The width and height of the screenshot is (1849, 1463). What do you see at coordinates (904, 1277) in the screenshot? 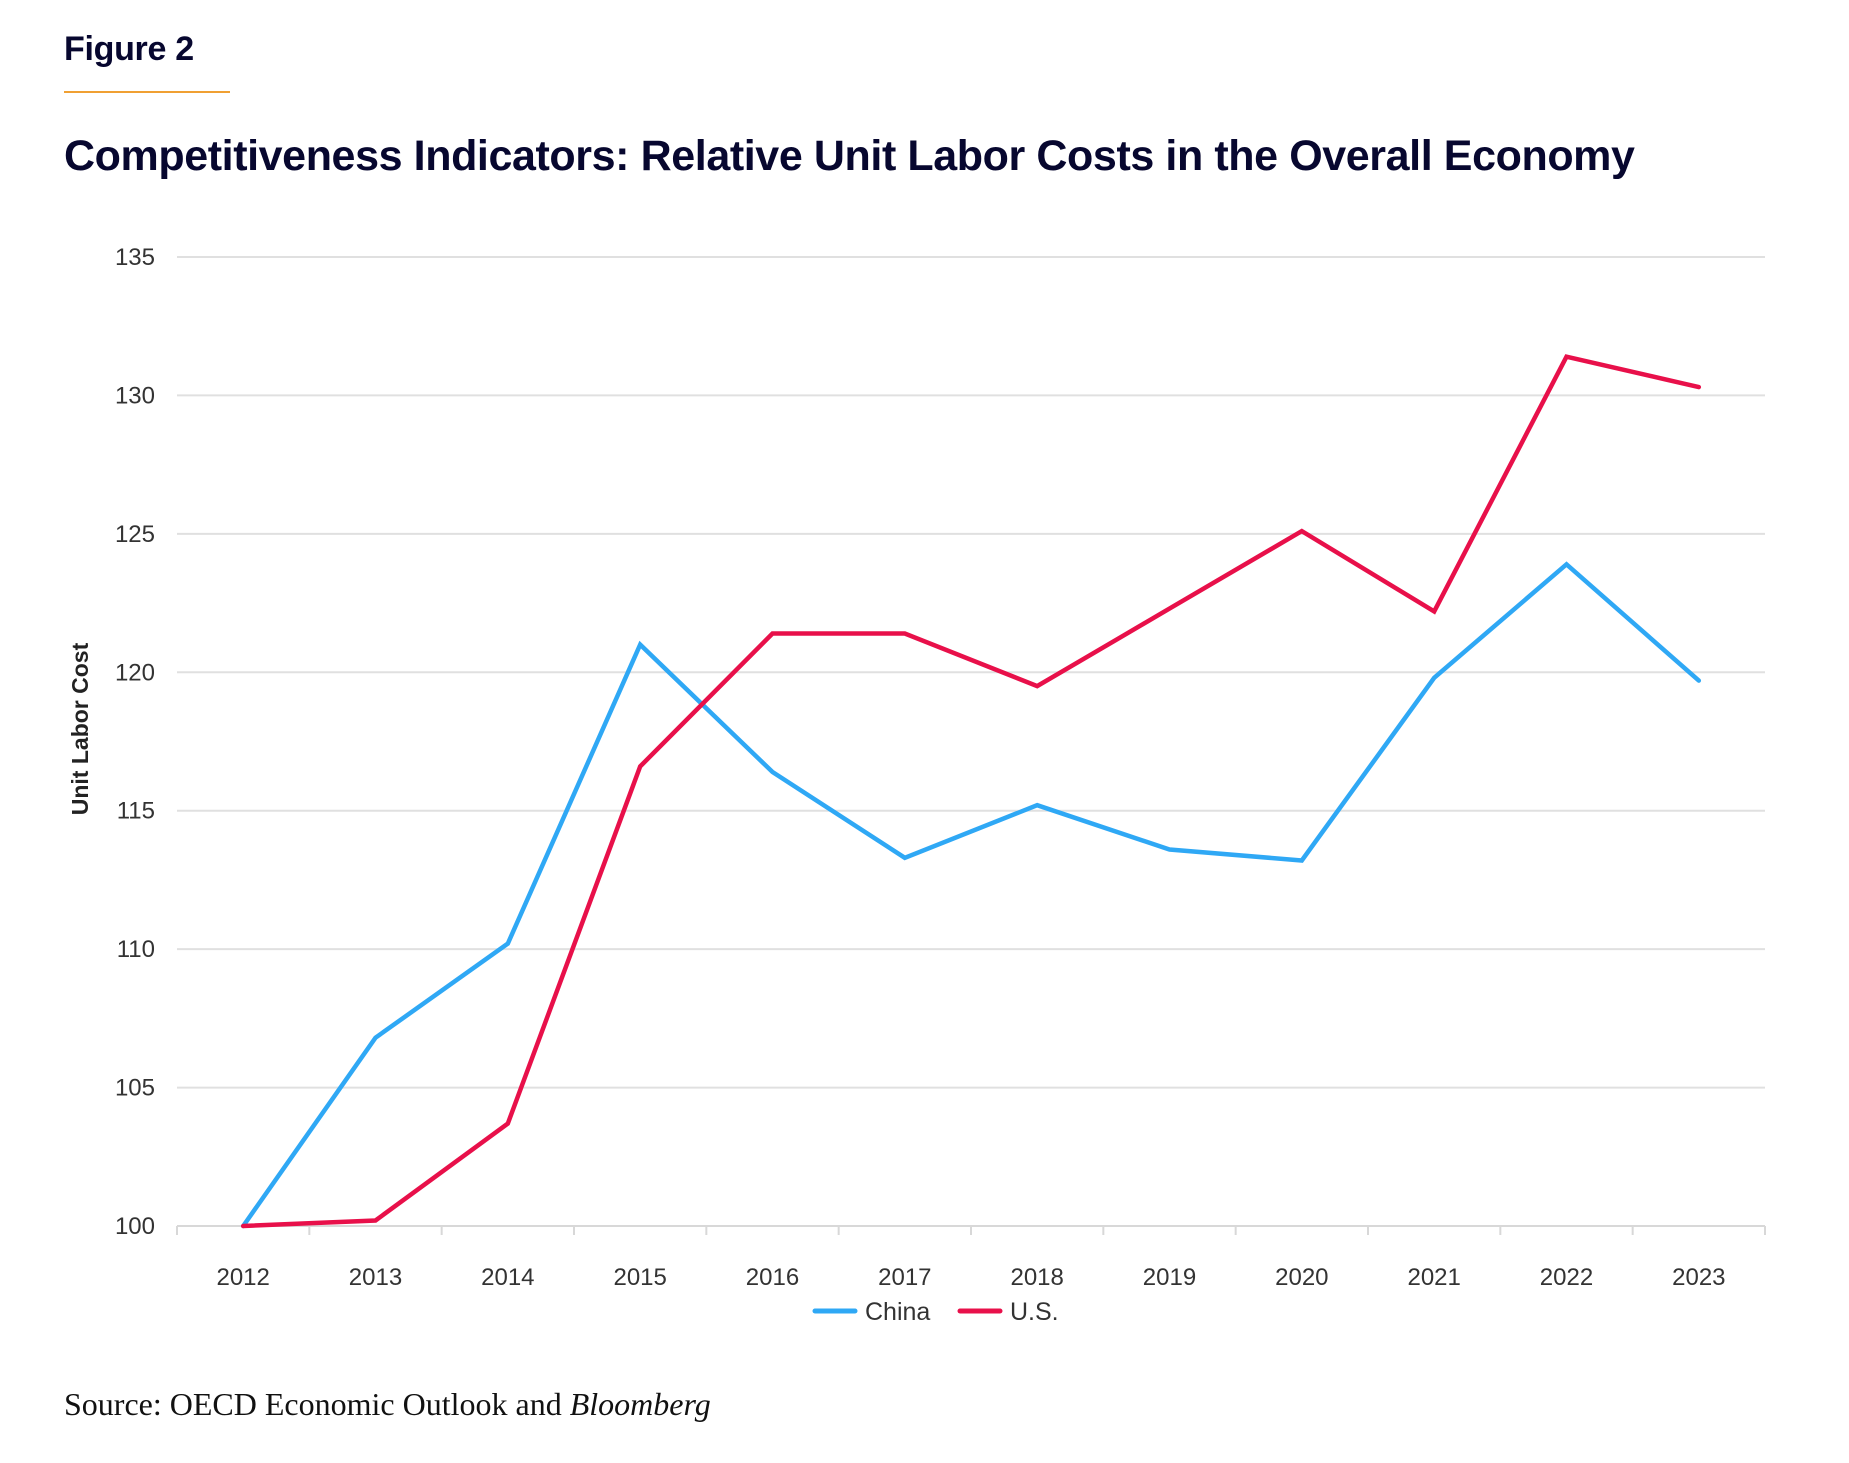
I see `x-tick-label: 2017` at bounding box center [904, 1277].